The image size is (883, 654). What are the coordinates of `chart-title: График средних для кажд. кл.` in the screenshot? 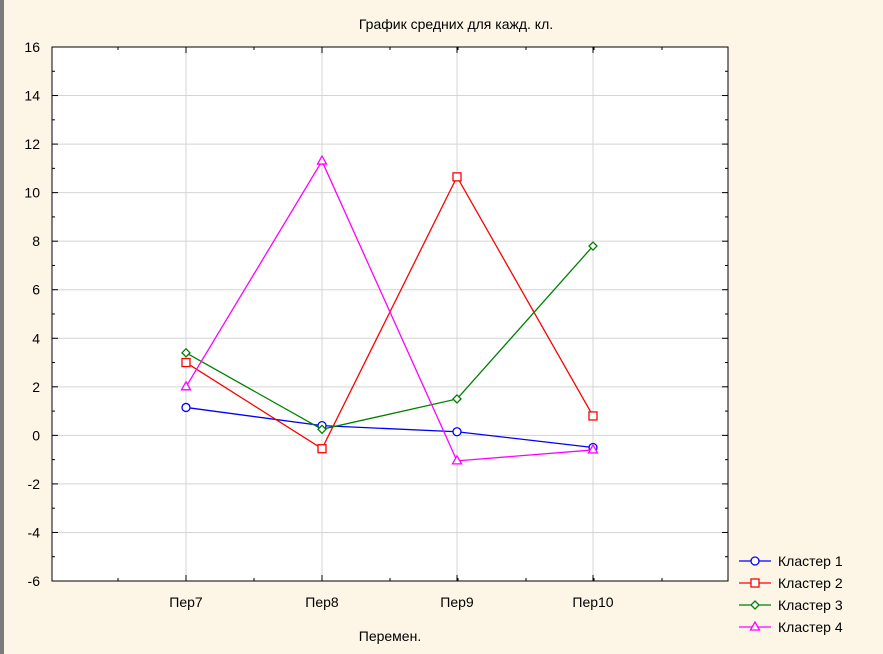 It's located at (456, 24).